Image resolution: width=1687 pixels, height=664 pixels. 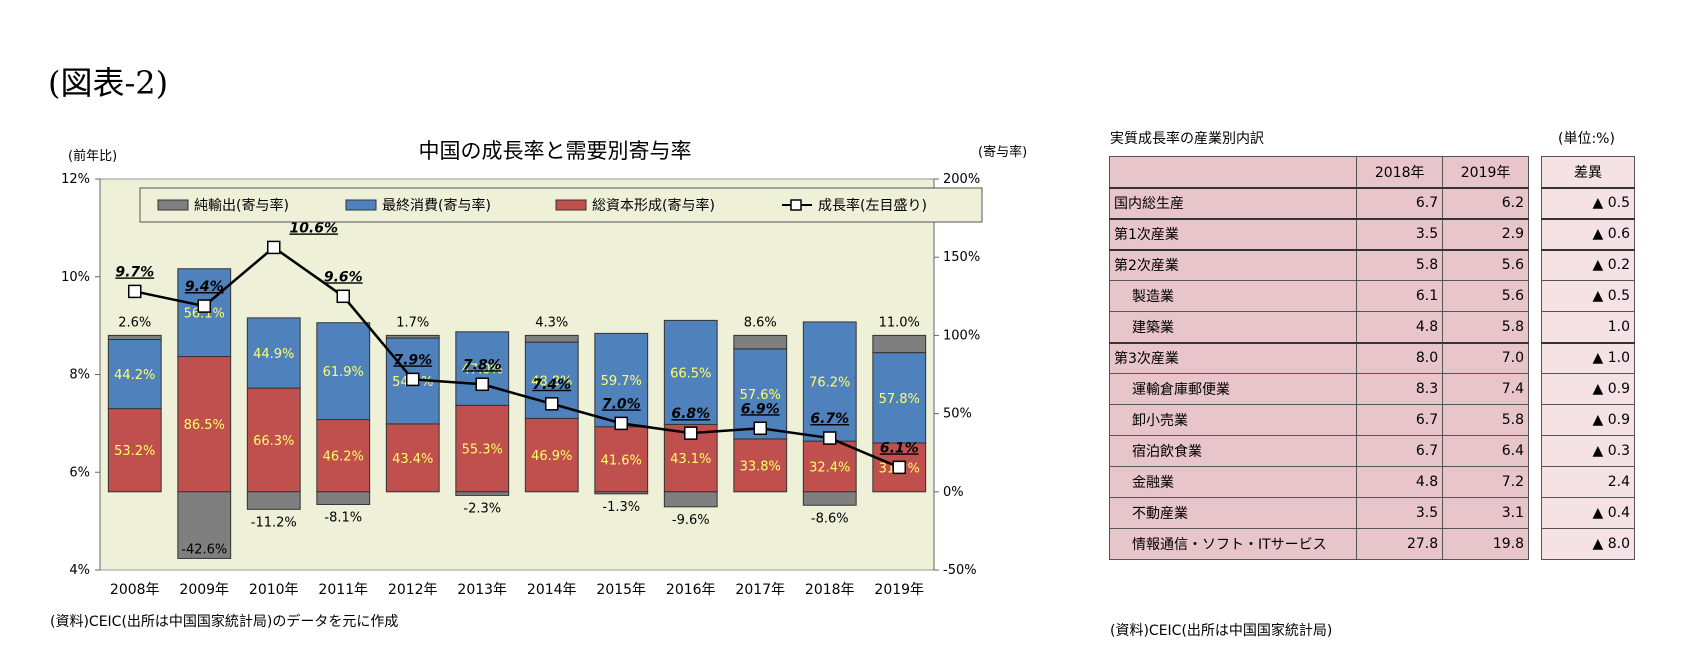 I want to click on final-consumption-label: 76.2%, so click(x=829, y=383).